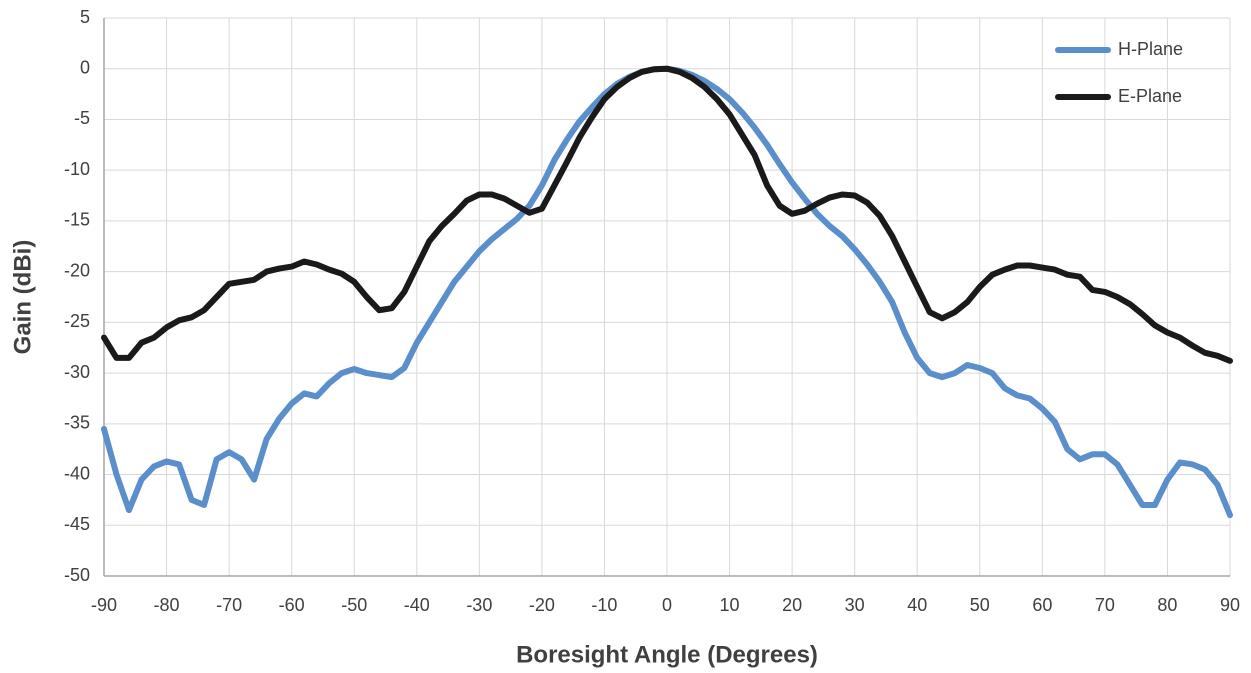 This screenshot has height=673, width=1251. Describe the element at coordinates (667, 605) in the screenshot. I see `x-tick-label: 0` at that location.